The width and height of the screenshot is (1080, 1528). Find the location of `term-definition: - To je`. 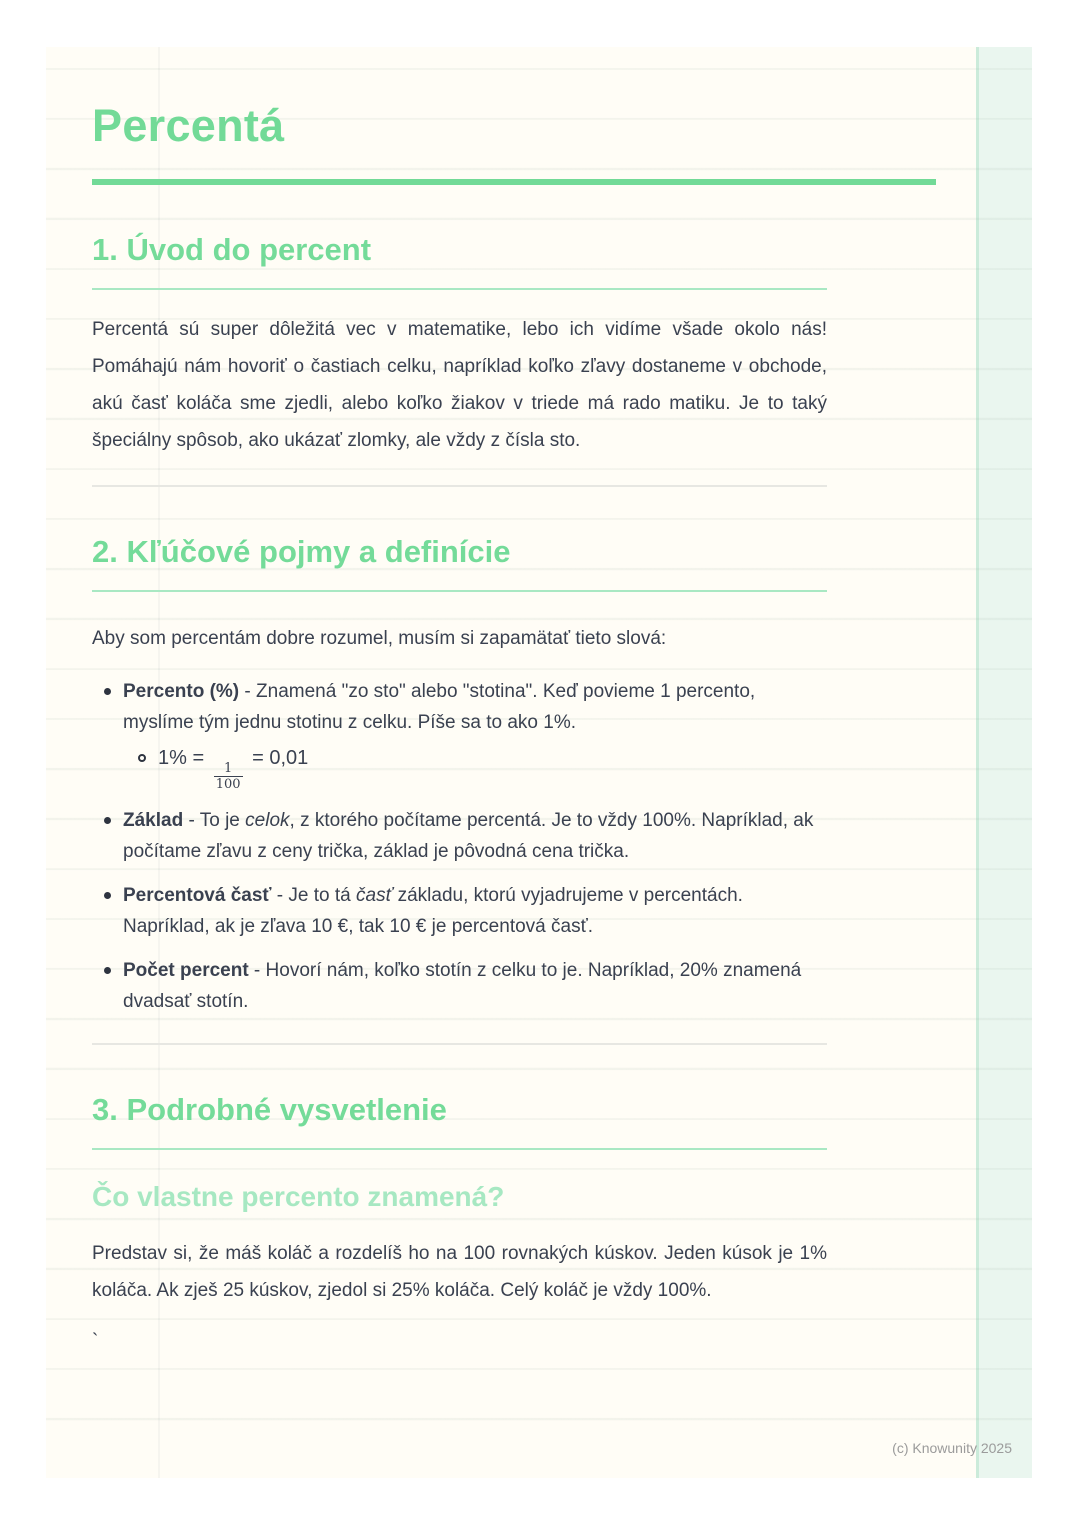

term-definition: - To je is located at coordinates (214, 820).